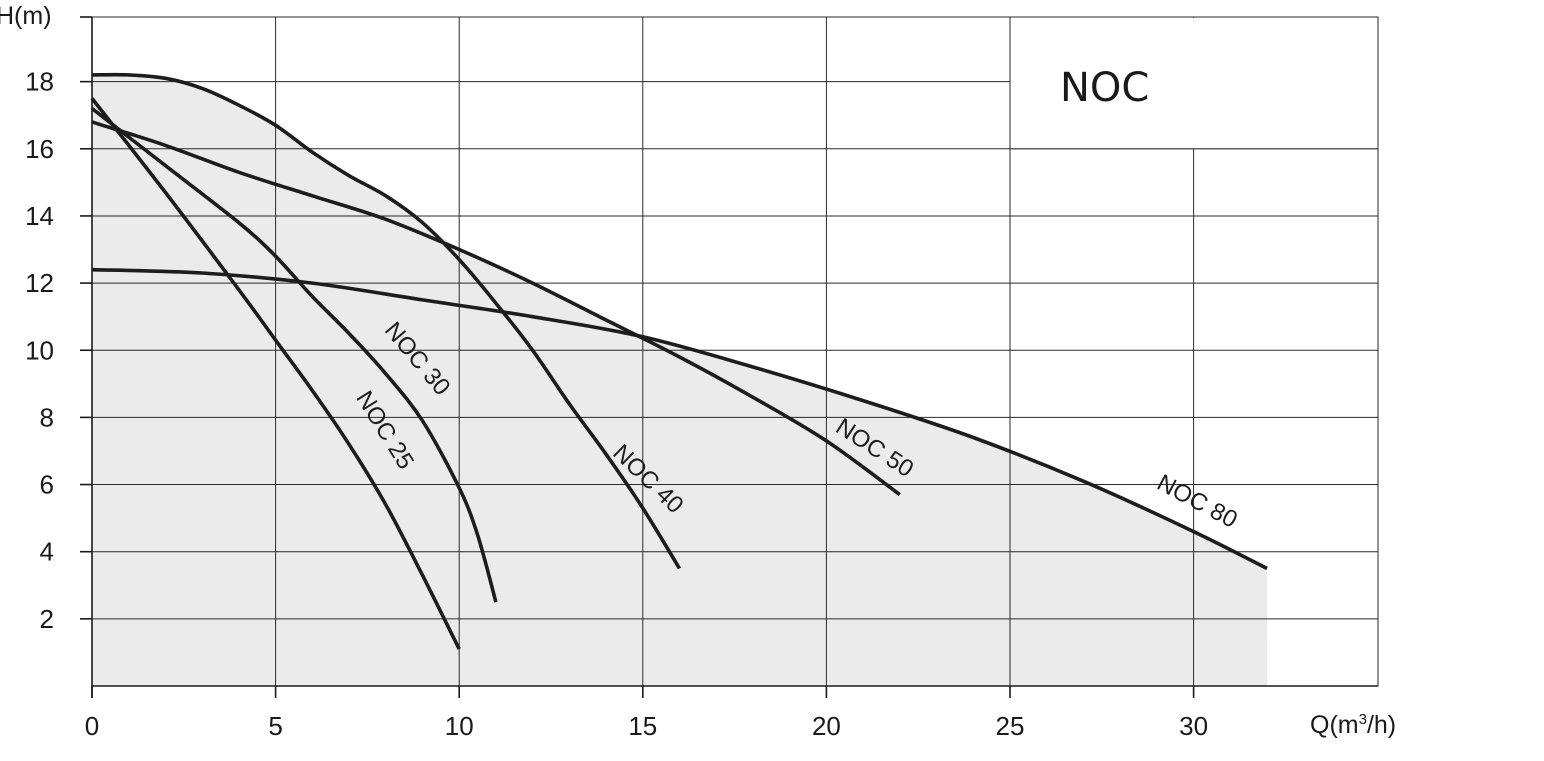 The height and width of the screenshot is (761, 1544). What do you see at coordinates (39, 149) in the screenshot?
I see `y-tick-label-16: 16` at bounding box center [39, 149].